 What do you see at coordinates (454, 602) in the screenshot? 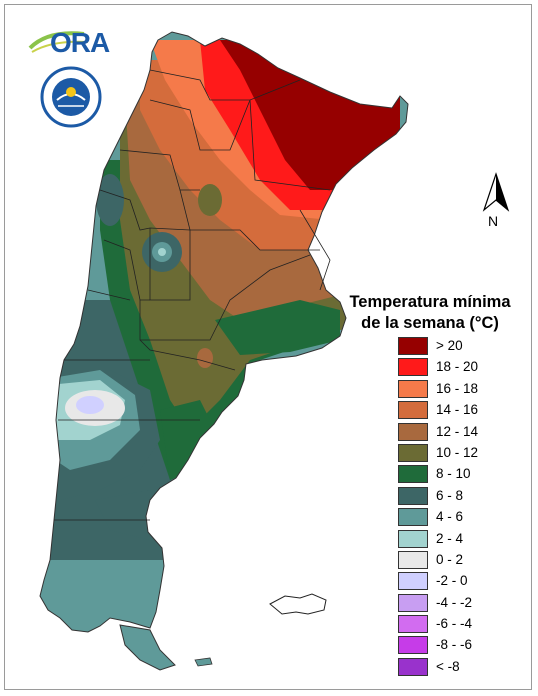
I see `legend-label: -4 - -2` at bounding box center [454, 602].